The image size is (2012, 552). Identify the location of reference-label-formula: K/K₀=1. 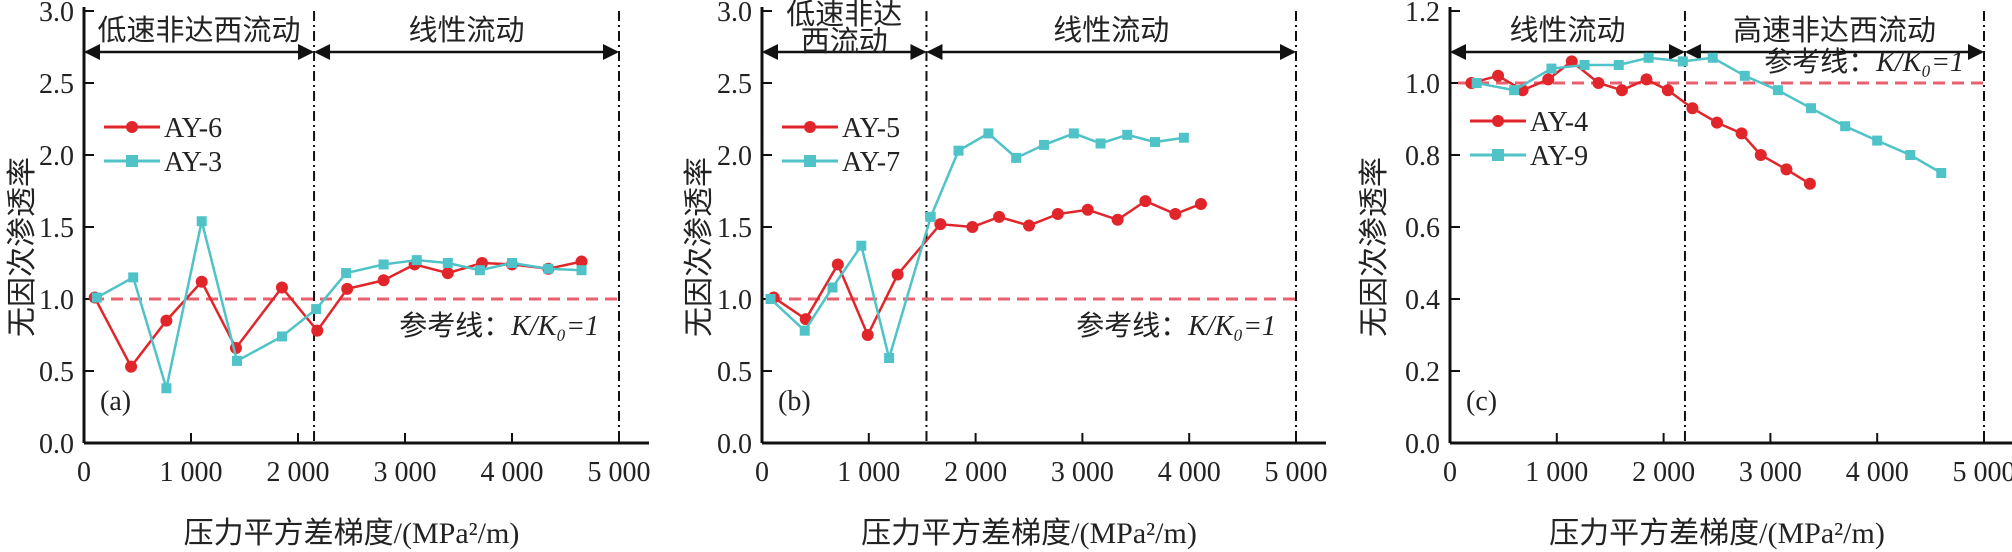
(1231, 326).